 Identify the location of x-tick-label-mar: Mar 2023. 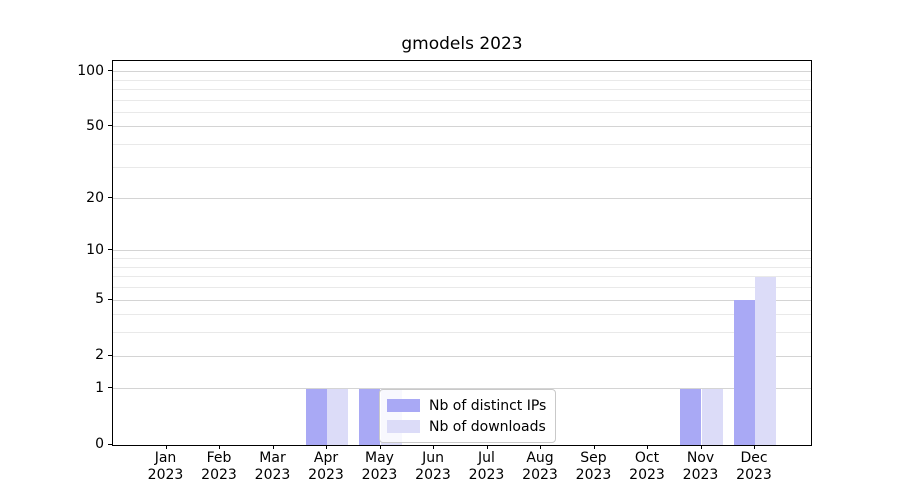
(272, 466).